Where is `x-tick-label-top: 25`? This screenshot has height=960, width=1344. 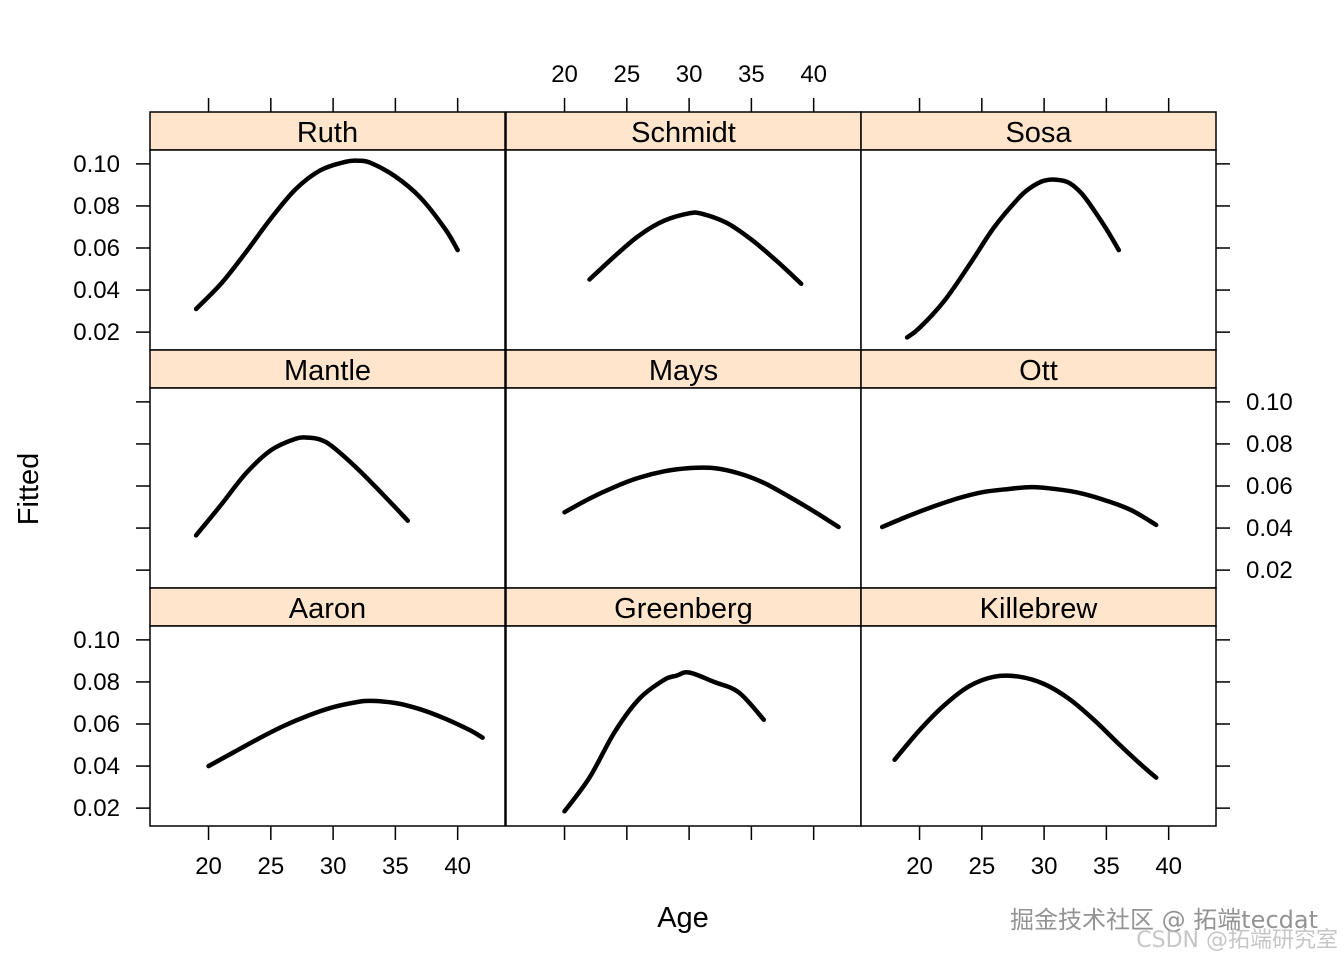 x-tick-label-top: 25 is located at coordinates (626, 74).